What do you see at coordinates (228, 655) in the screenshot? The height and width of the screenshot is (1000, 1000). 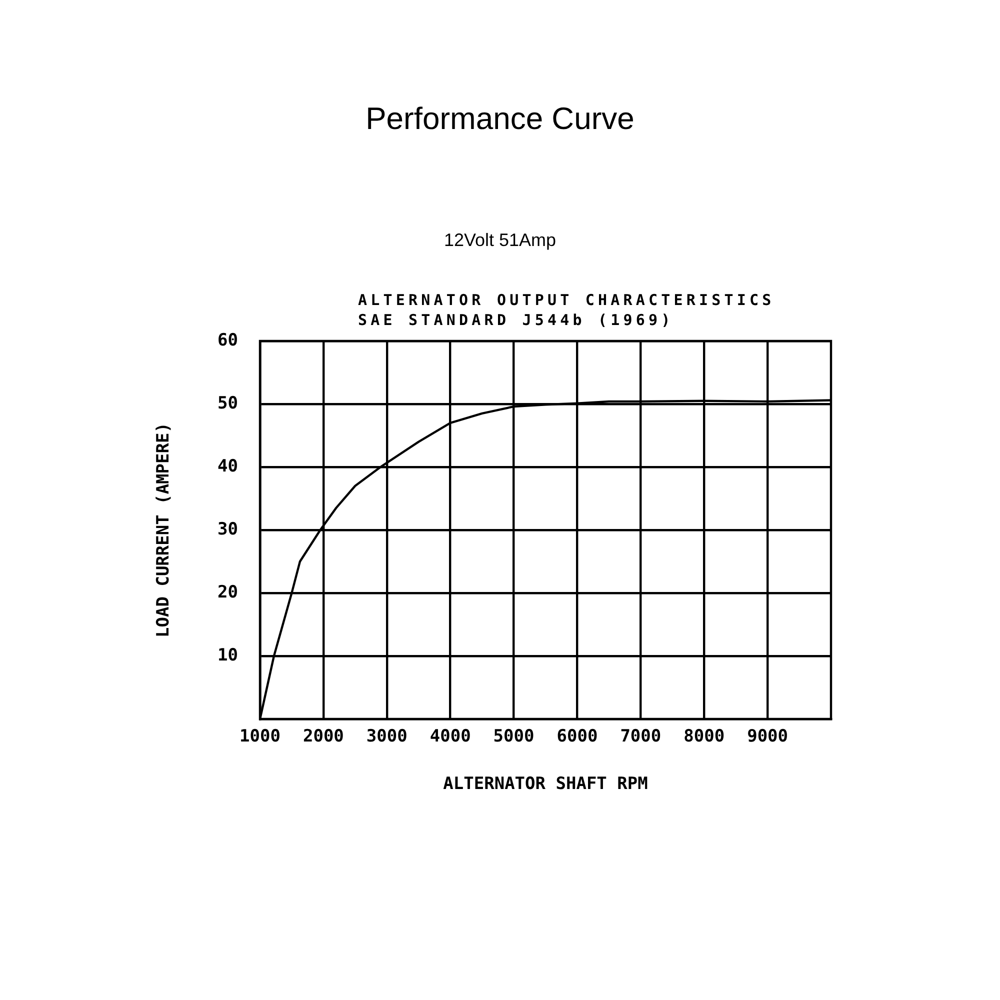 I see `y-tick-label: 10` at bounding box center [228, 655].